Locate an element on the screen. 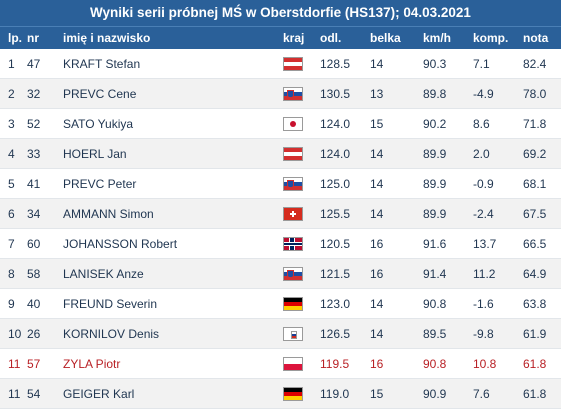 The height and width of the screenshot is (409, 561). cell-score: 66.5 is located at coordinates (542, 243).